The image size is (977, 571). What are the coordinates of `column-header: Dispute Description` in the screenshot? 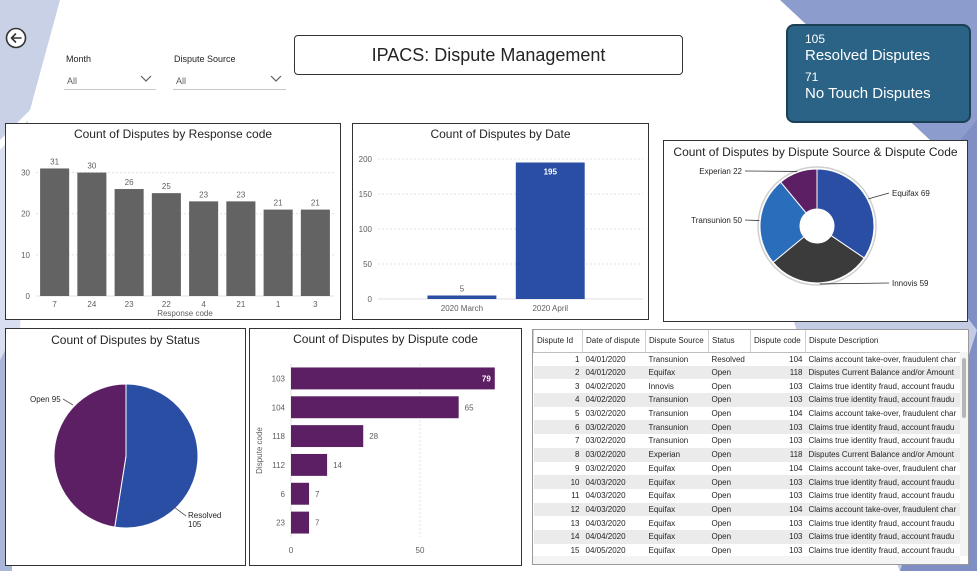 It's located at (886, 341).